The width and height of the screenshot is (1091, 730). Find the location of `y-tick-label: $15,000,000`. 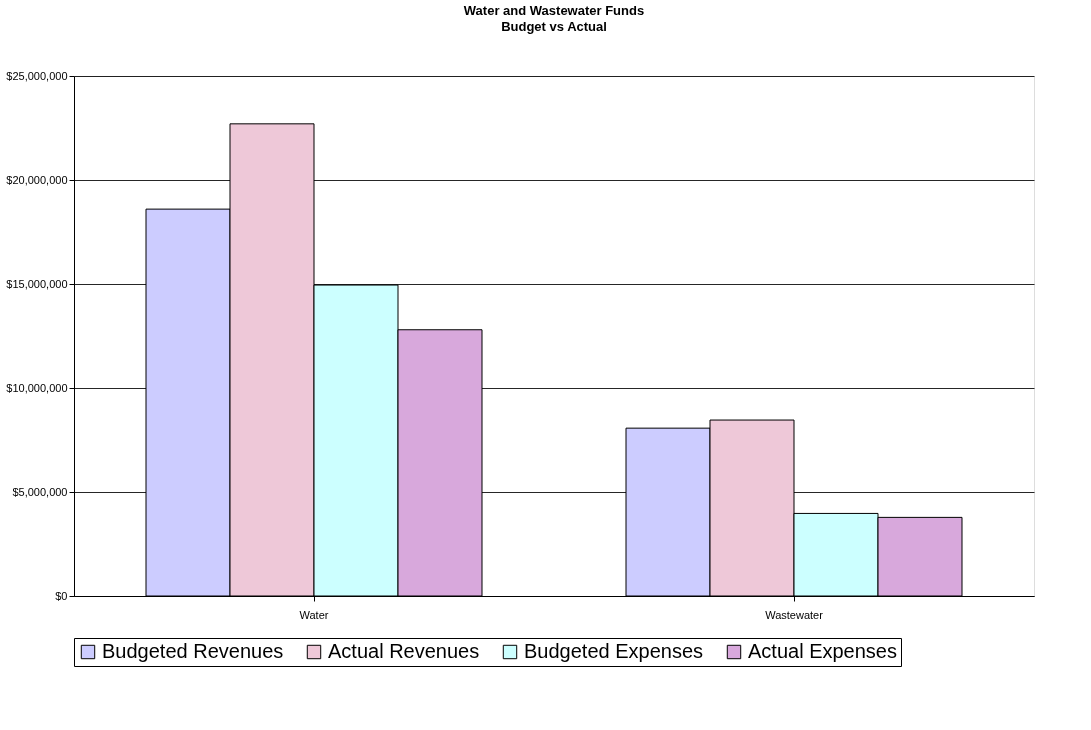

y-tick-label: $15,000,000 is located at coordinates (37, 283).